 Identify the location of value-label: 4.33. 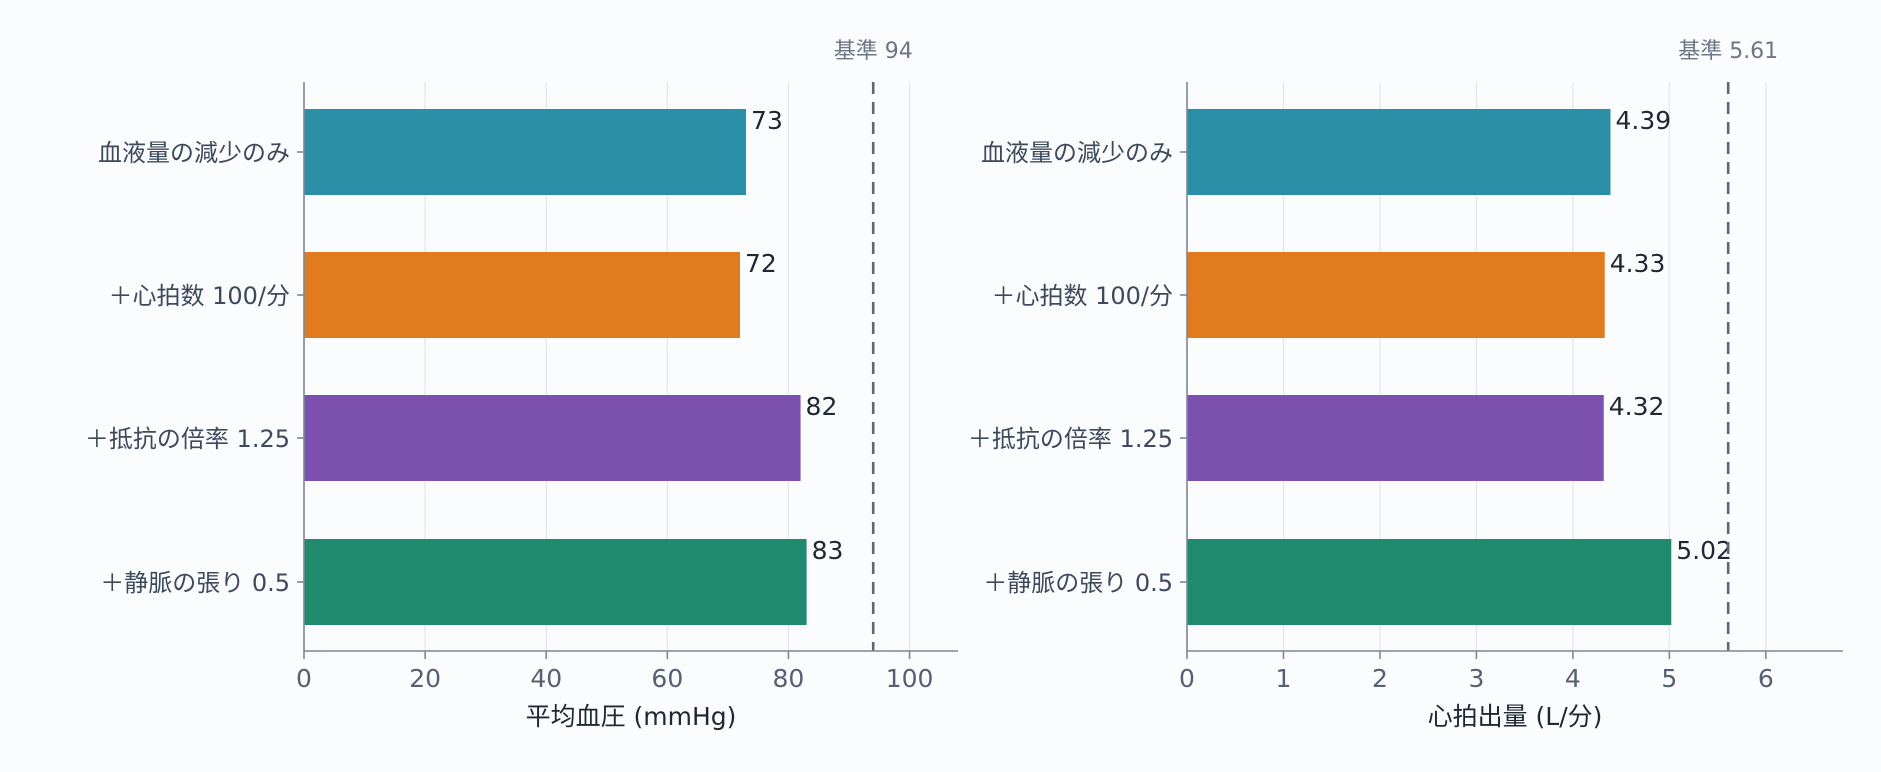
(1638, 263).